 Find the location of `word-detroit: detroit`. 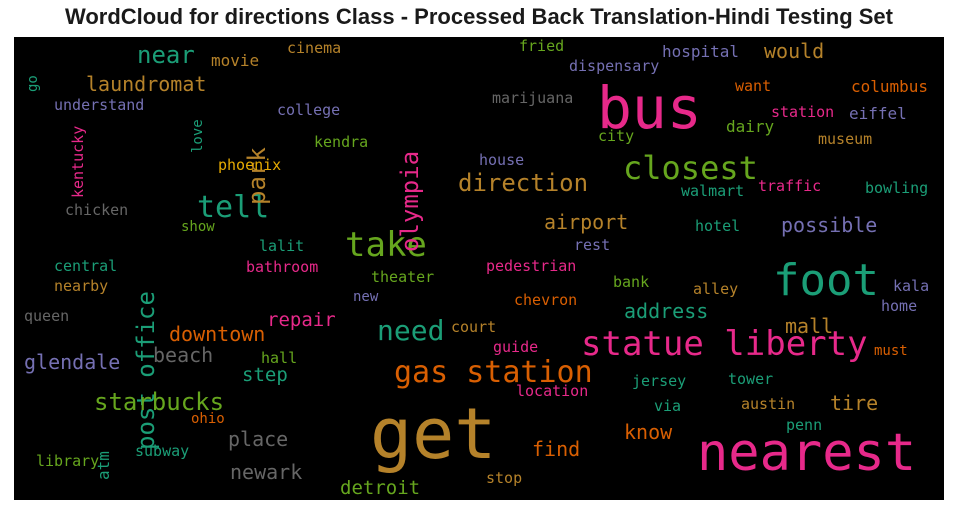

word-detroit: detroit is located at coordinates (380, 488).